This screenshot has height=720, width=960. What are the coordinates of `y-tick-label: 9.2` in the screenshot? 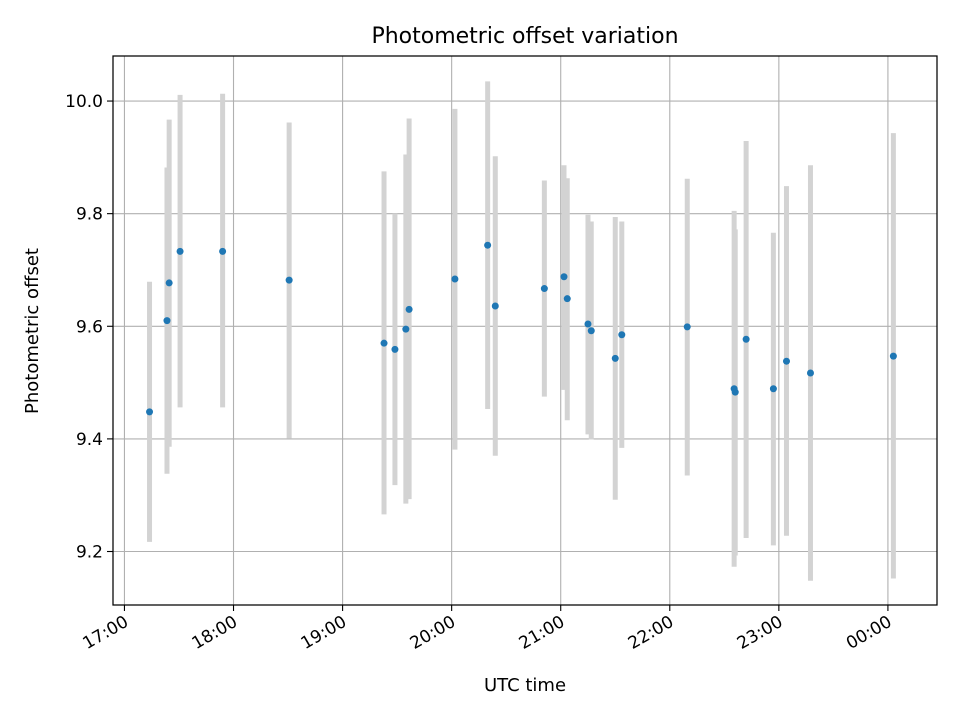 It's located at (89, 553).